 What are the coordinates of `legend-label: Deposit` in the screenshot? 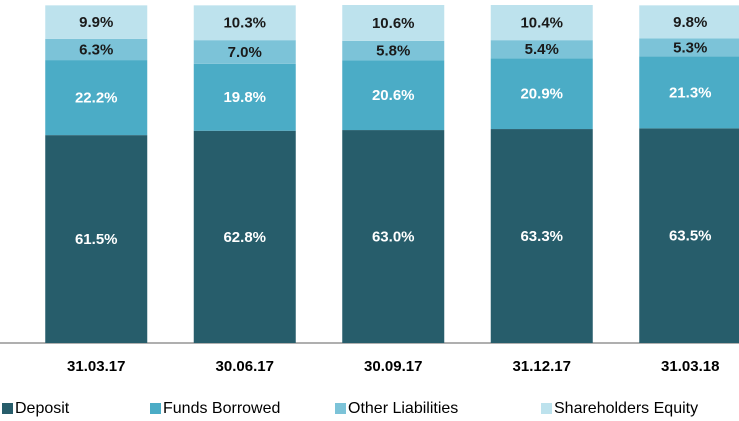 It's located at (42, 408).